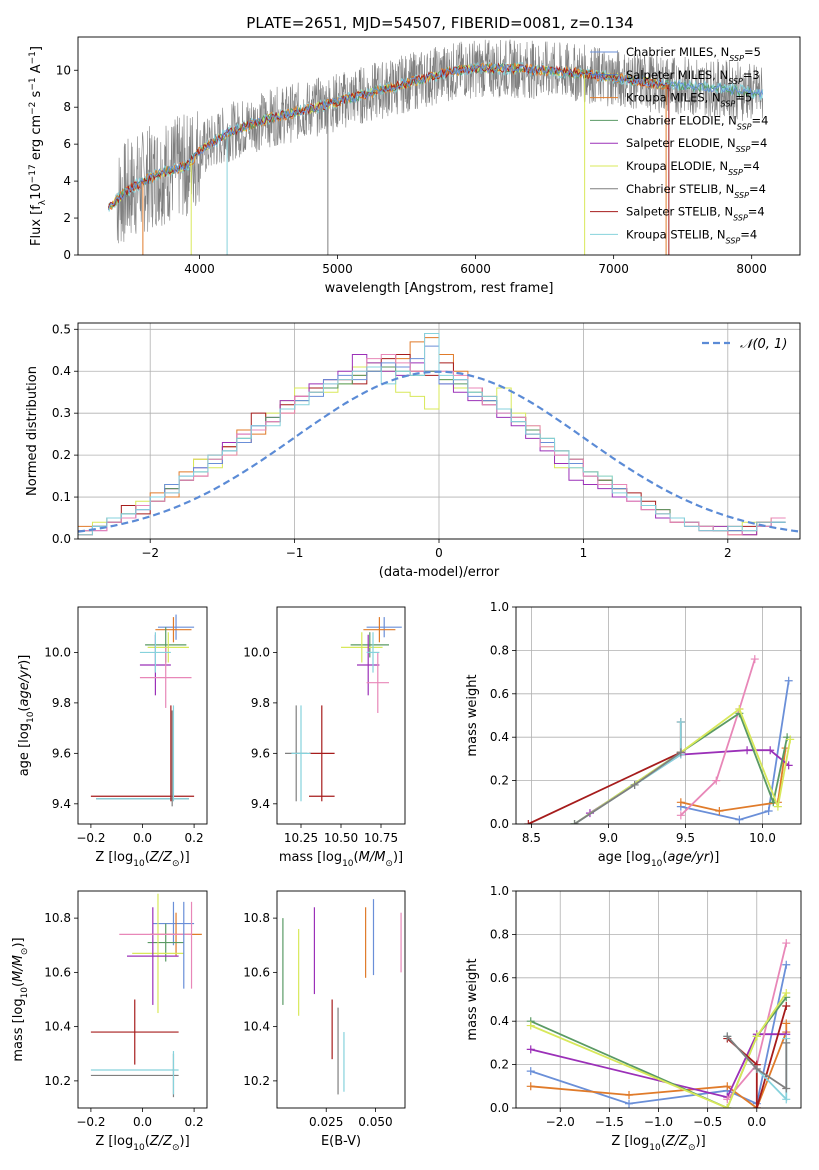  I want to click on x-tick-label: 6000, so click(475, 269).